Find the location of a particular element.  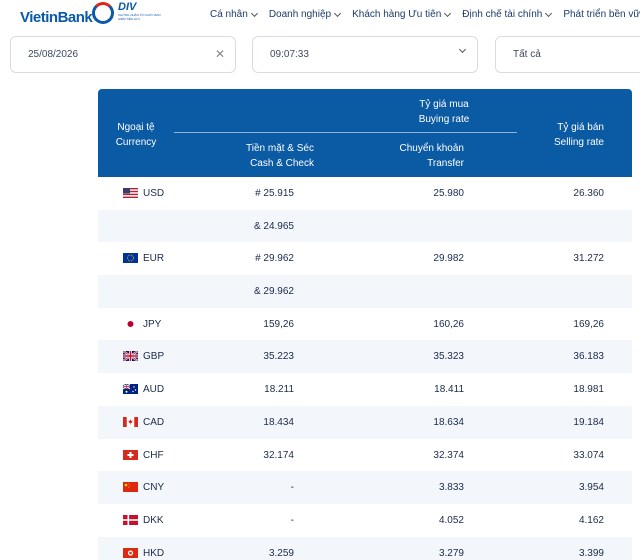

nav-business: Doanh nghiệp is located at coordinates (305, 14).